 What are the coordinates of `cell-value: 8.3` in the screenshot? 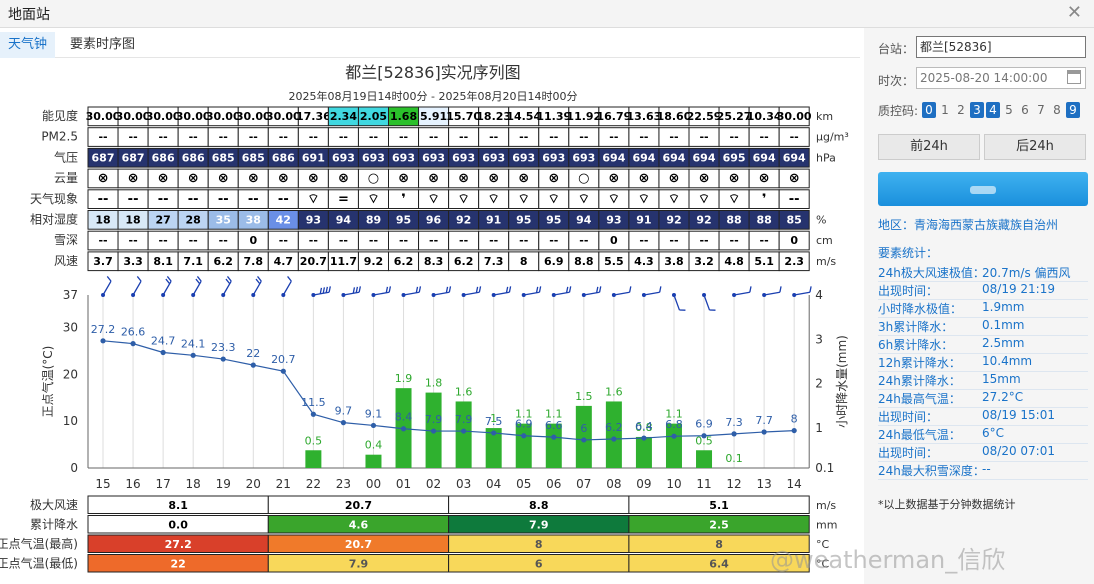 It's located at (434, 261).